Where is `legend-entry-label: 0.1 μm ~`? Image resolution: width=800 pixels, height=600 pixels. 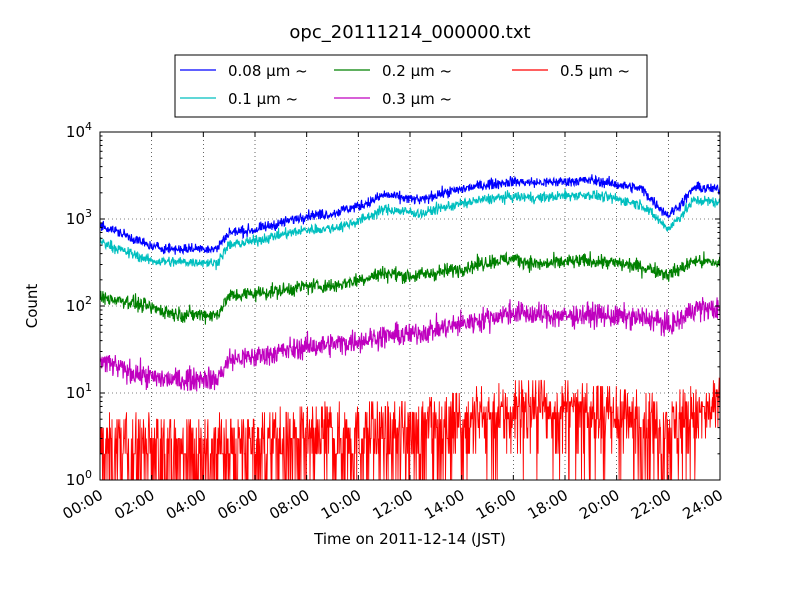
legend-entry-label: 0.1 μm ~ is located at coordinates (263, 99).